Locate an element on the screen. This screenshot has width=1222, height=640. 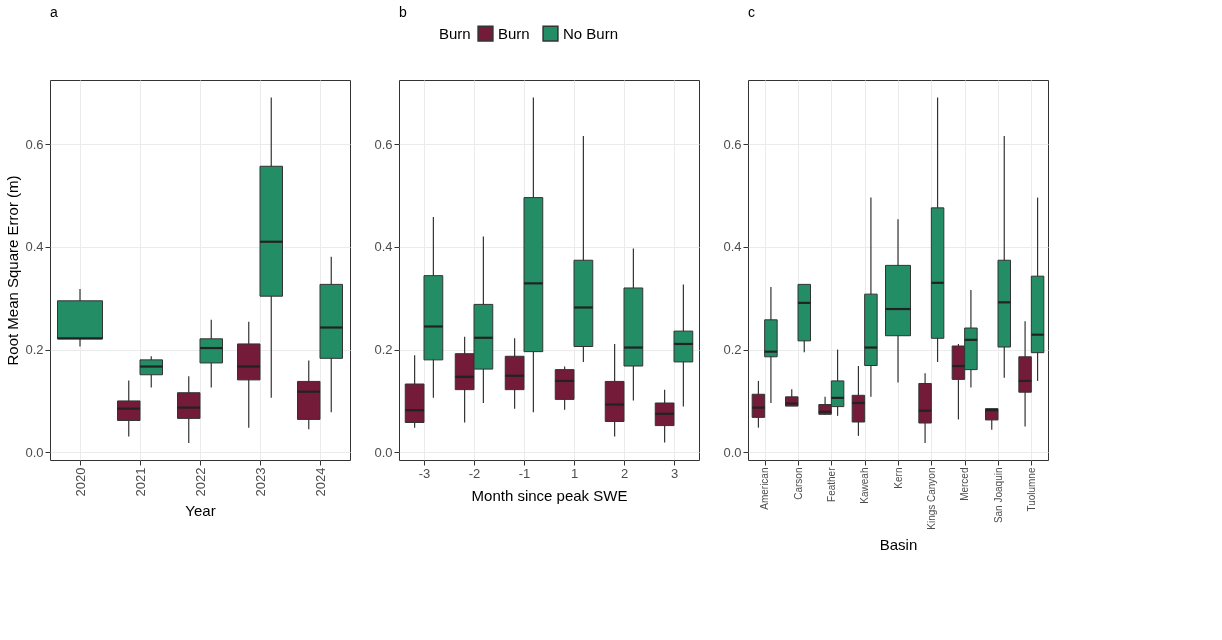
y-axis-title: Root Mean Square Error (m) is located at coordinates (13, 270).